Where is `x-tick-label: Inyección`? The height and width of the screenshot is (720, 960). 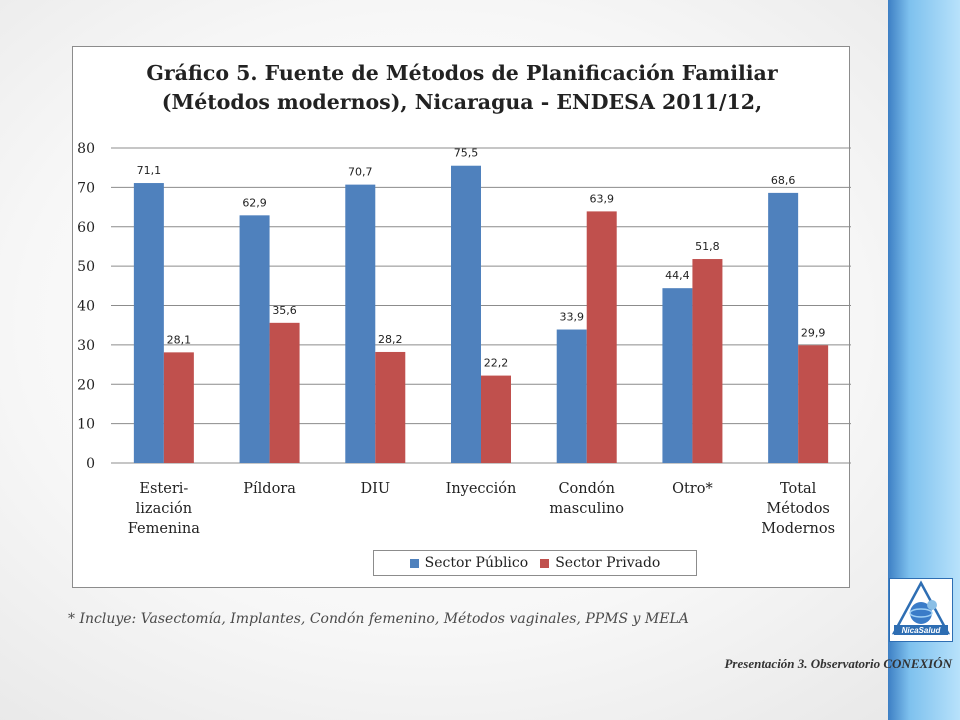
x-tick-label: Inyección is located at coordinates (481, 489).